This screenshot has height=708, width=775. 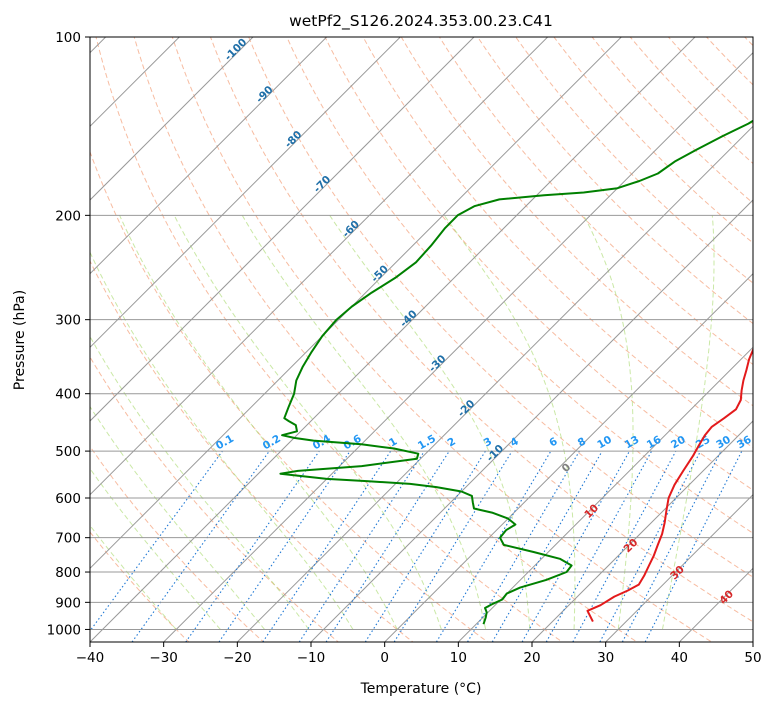 I want to click on y-tick-label: 900, so click(x=68, y=603).